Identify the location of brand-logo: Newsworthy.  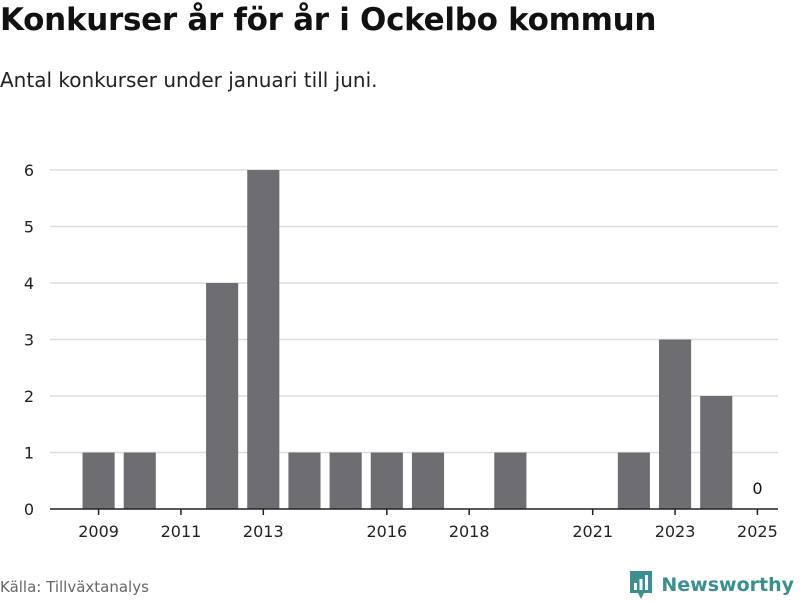
(711, 585).